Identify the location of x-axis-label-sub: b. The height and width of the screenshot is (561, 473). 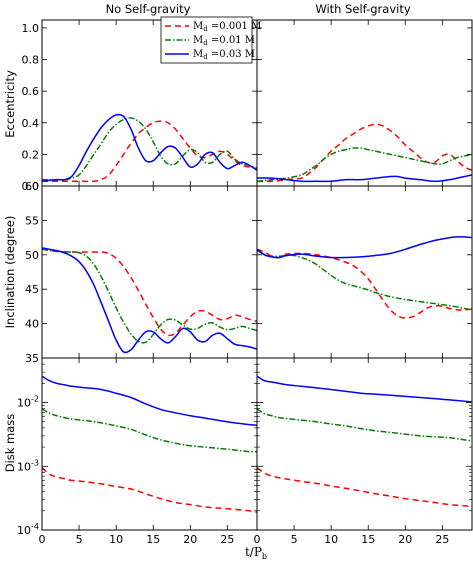
(264, 556).